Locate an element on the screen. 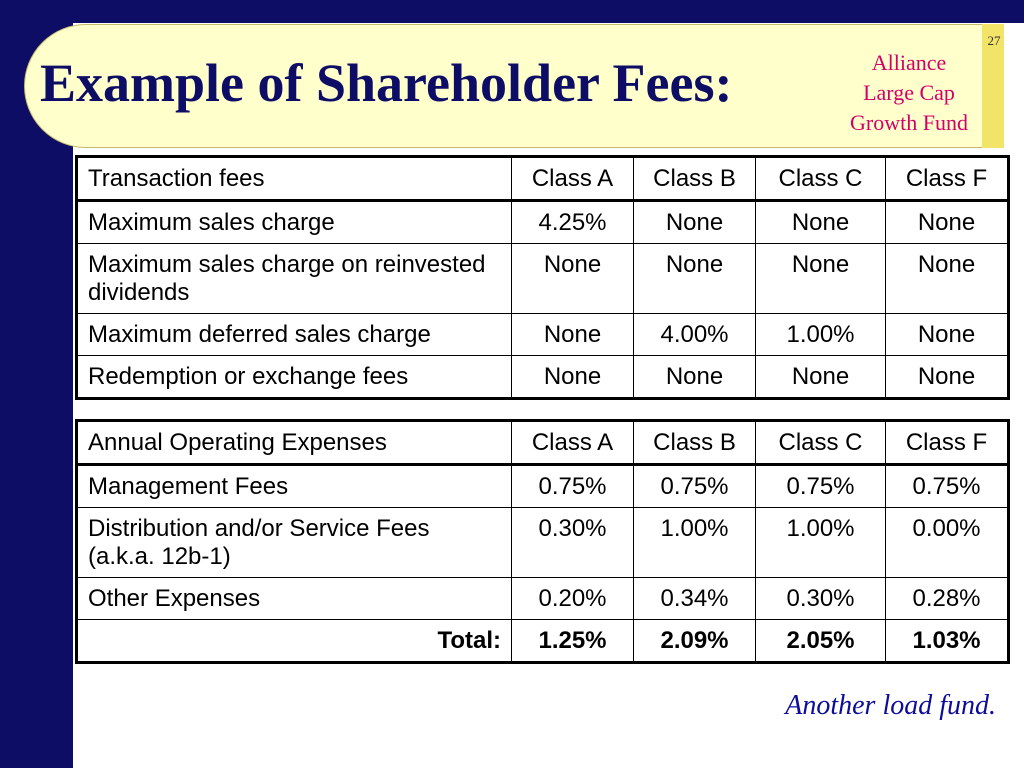 Image resolution: width=1024 pixels, height=768 pixels. table-row: Other Expenses 0.20% 0.34% 0.30% 0.28% is located at coordinates (542, 598).